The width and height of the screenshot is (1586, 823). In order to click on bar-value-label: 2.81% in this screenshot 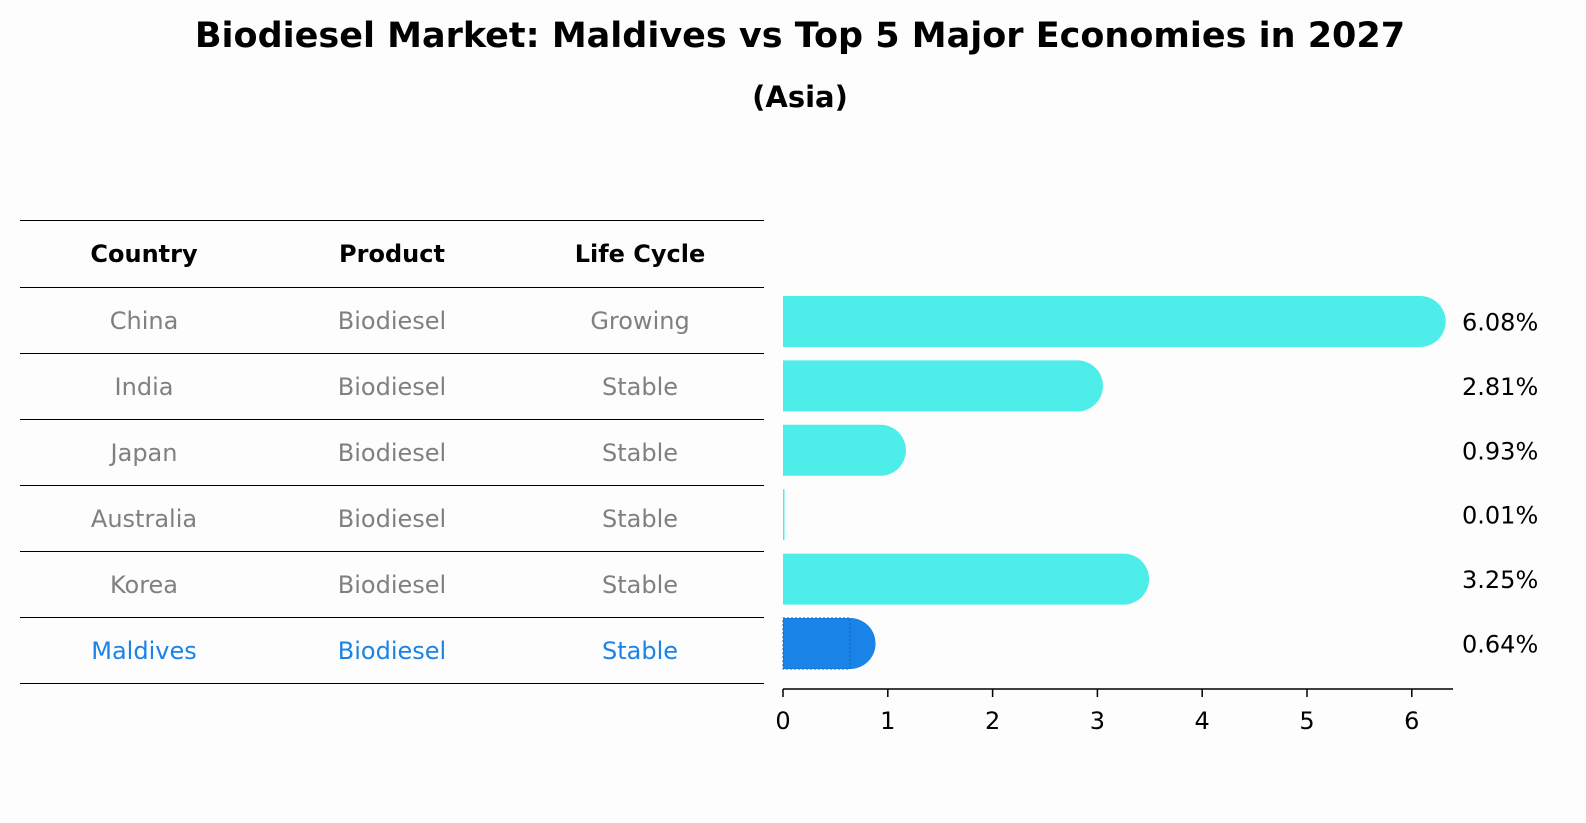, I will do `click(1500, 387)`.